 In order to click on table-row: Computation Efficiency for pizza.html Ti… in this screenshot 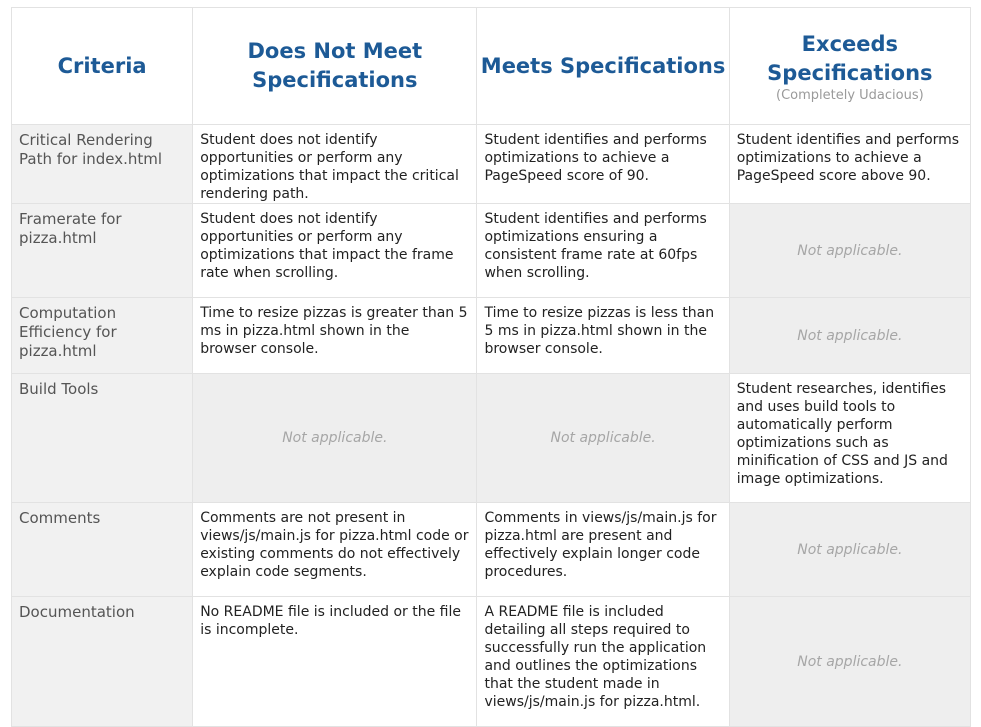, I will do `click(491, 335)`.